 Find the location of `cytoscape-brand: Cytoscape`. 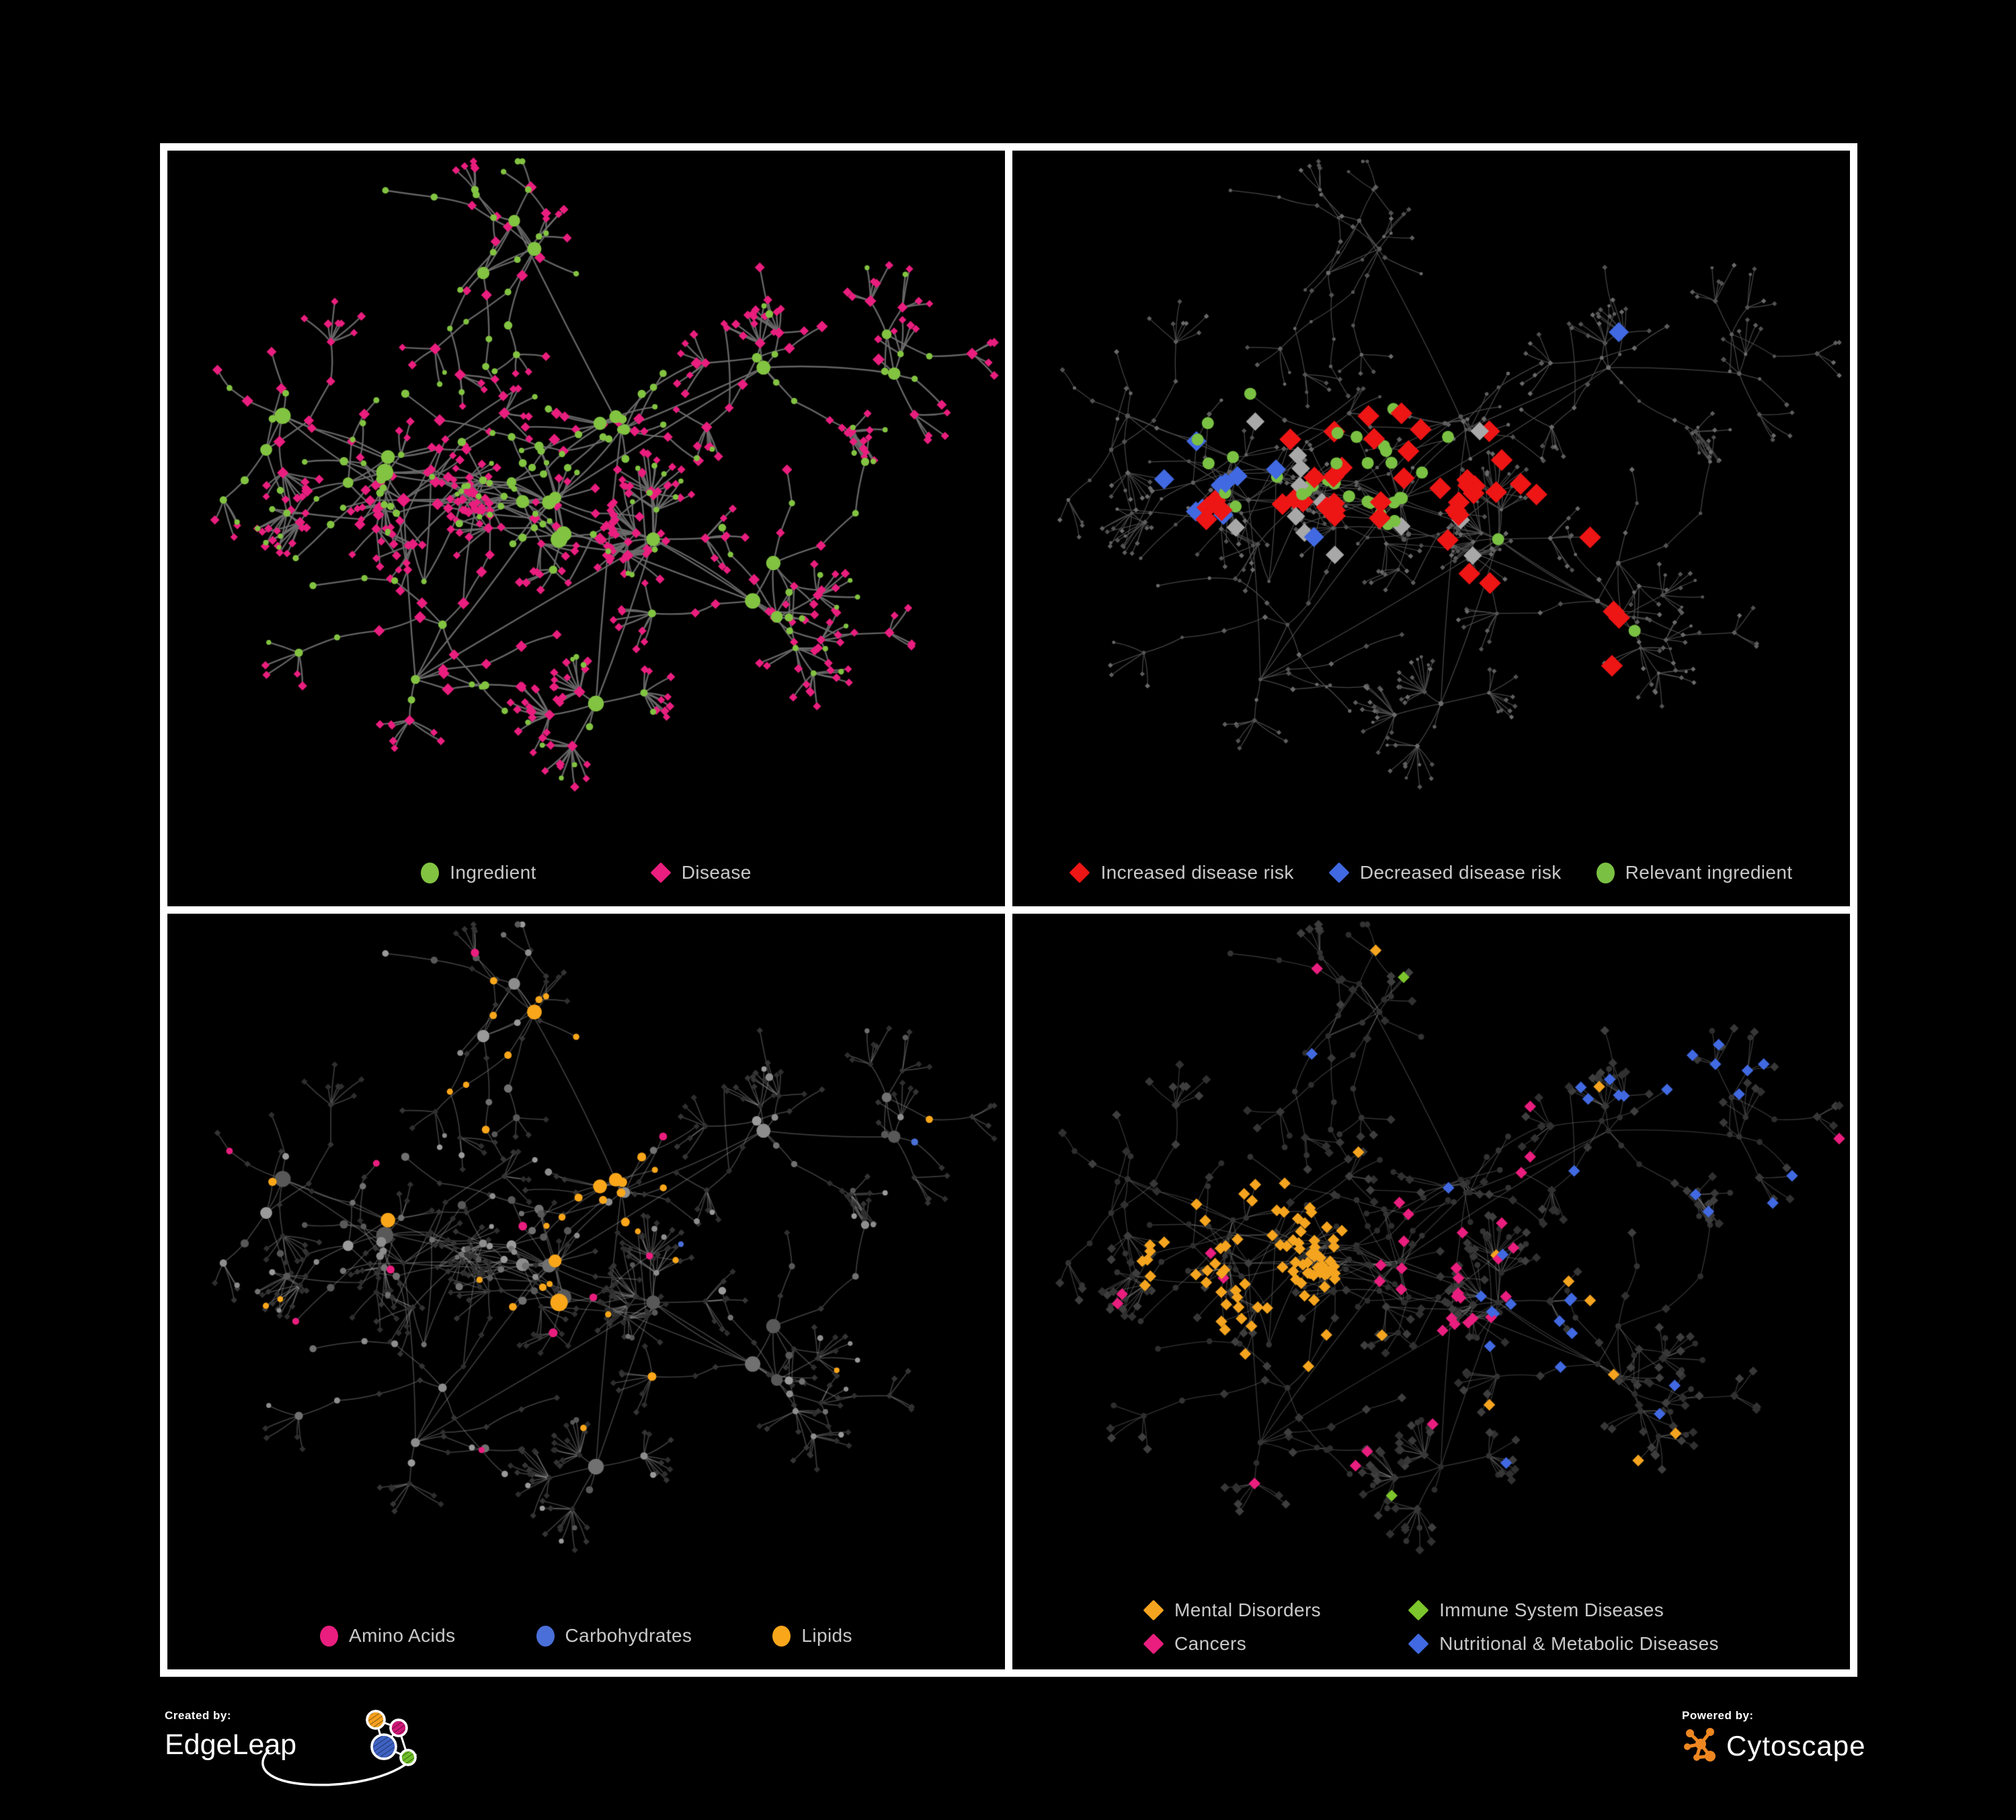

cytoscape-brand: Cytoscape is located at coordinates (1796, 1746).